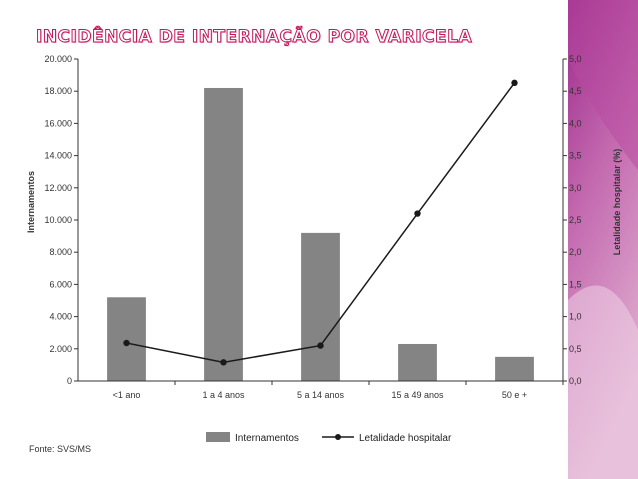 This screenshot has height=479, width=638. What do you see at coordinates (58, 91) in the screenshot?
I see `y-tick-label: 18.000` at bounding box center [58, 91].